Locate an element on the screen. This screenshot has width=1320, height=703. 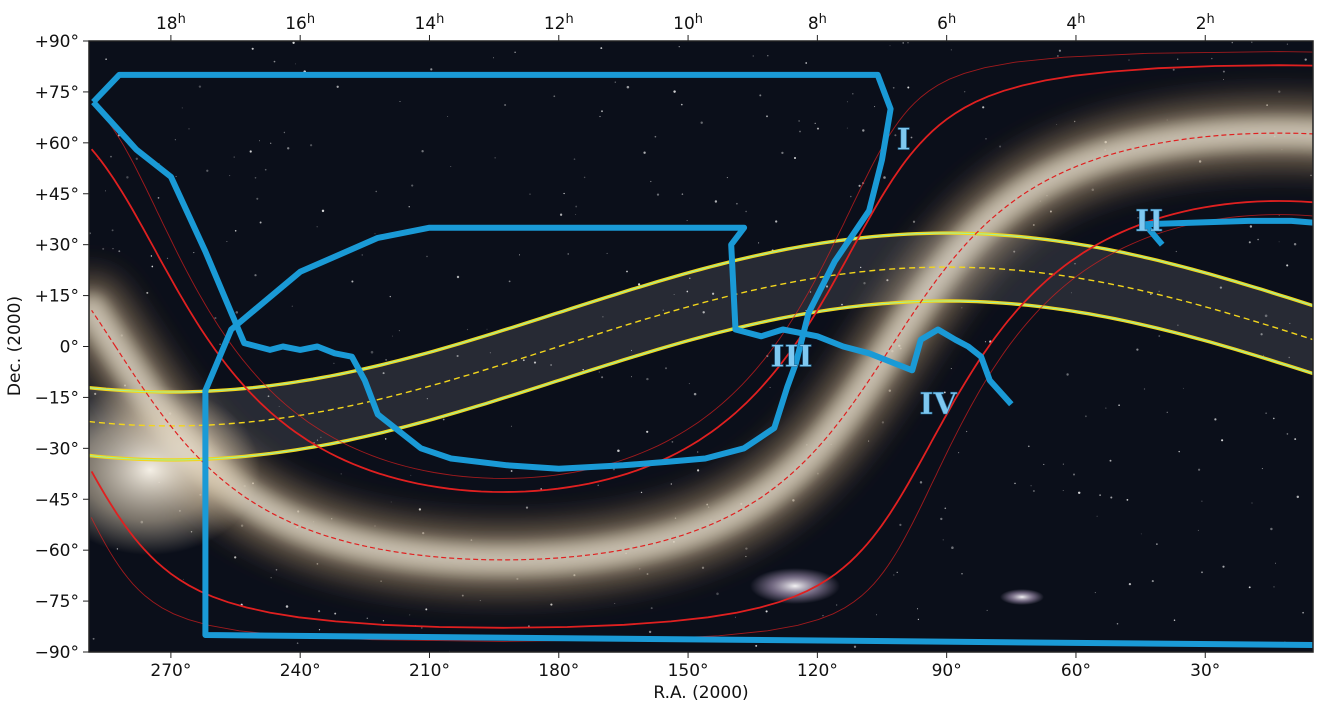
ra-hour-tick-label: 4h is located at coordinates (1075, 23).